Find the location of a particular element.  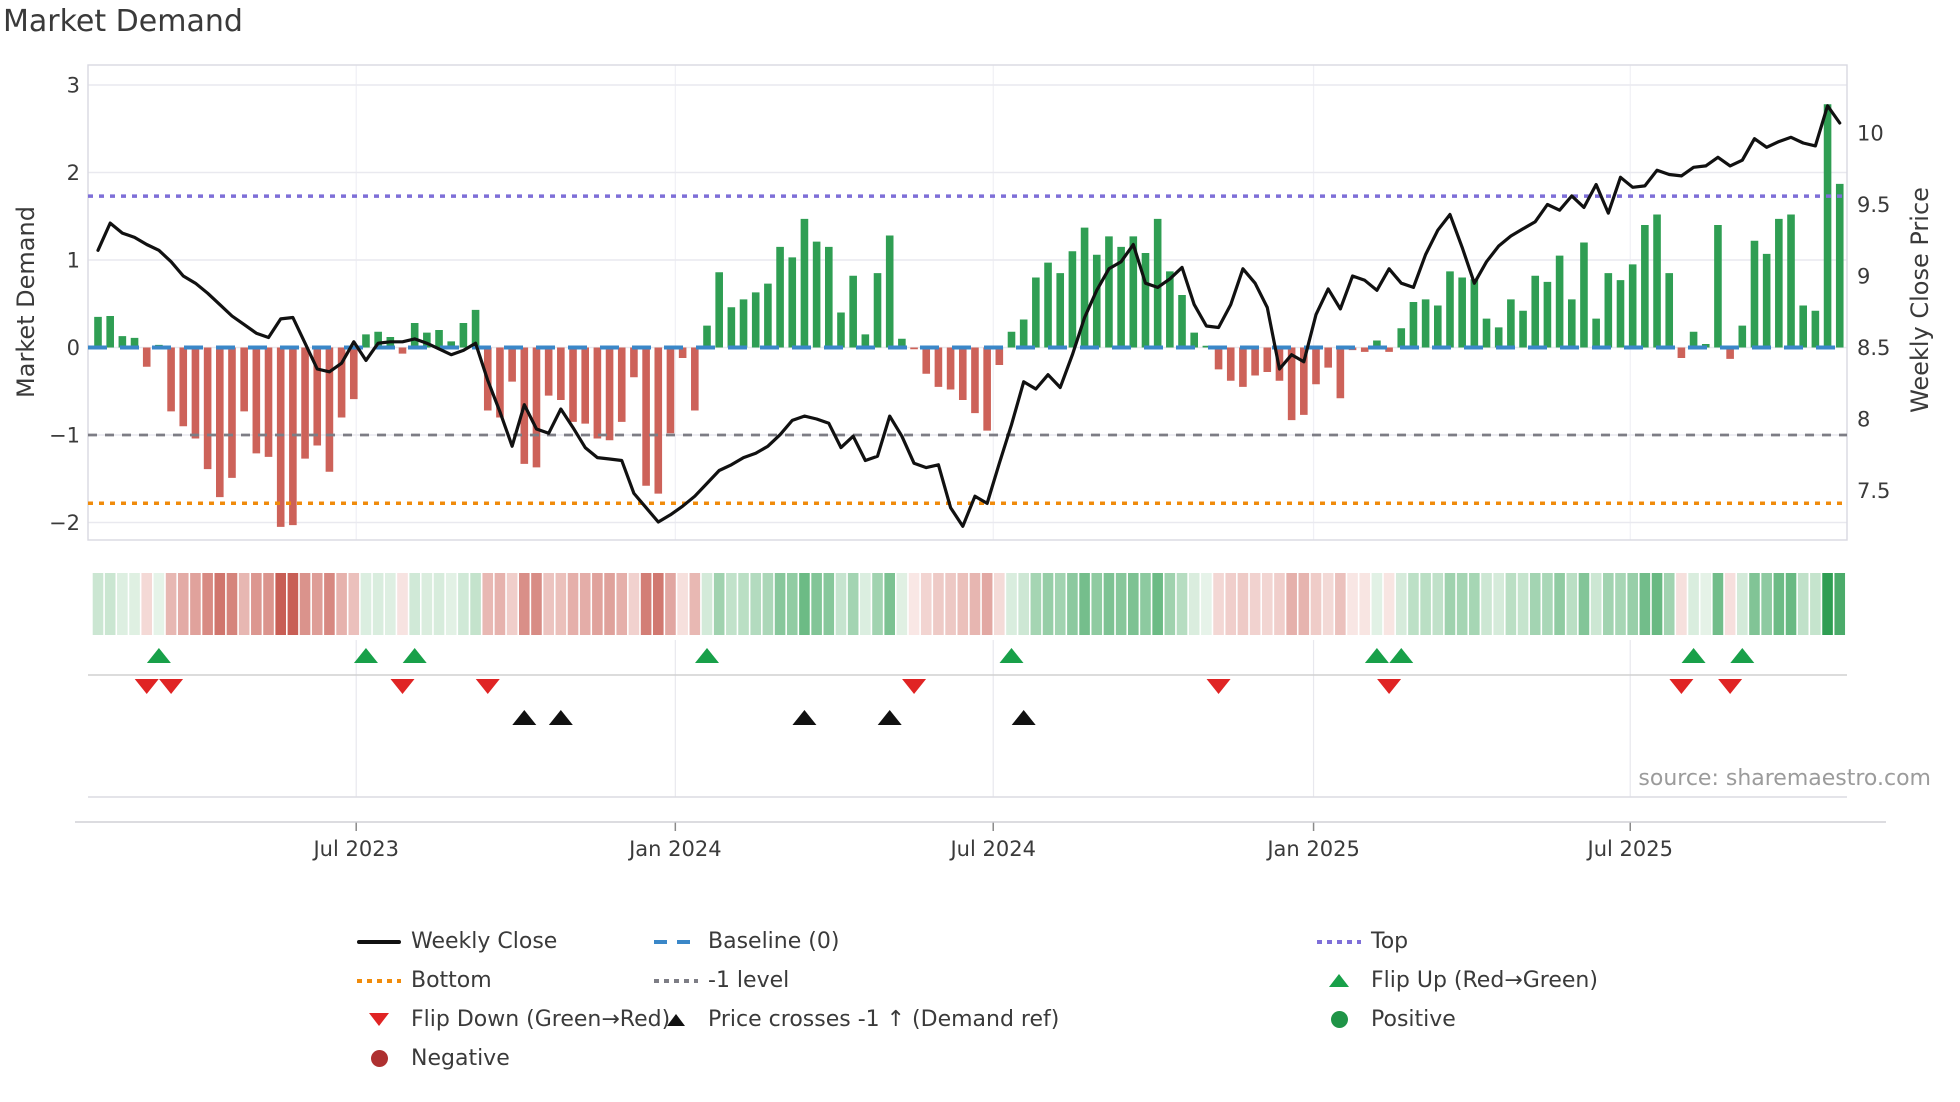

x-tick-label: Jan 2024 is located at coordinates (674, 849).